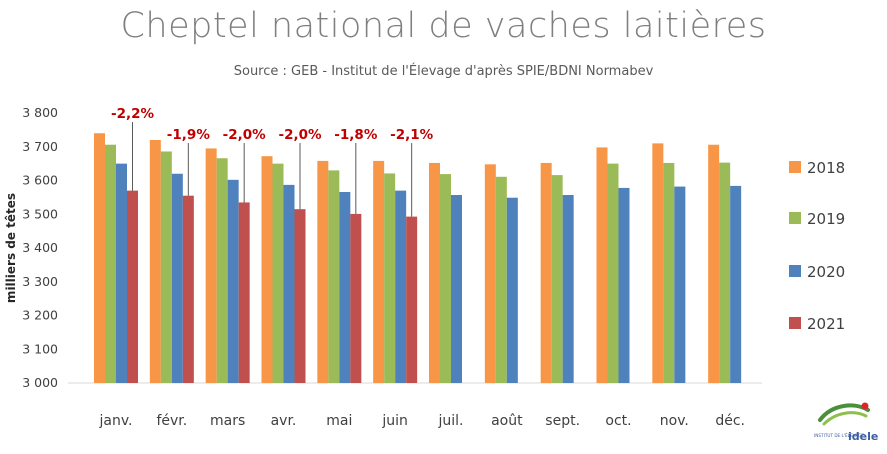 The width and height of the screenshot is (887, 454). What do you see at coordinates (795, 323) in the screenshot?
I see `legend-swatch-2021` at bounding box center [795, 323].